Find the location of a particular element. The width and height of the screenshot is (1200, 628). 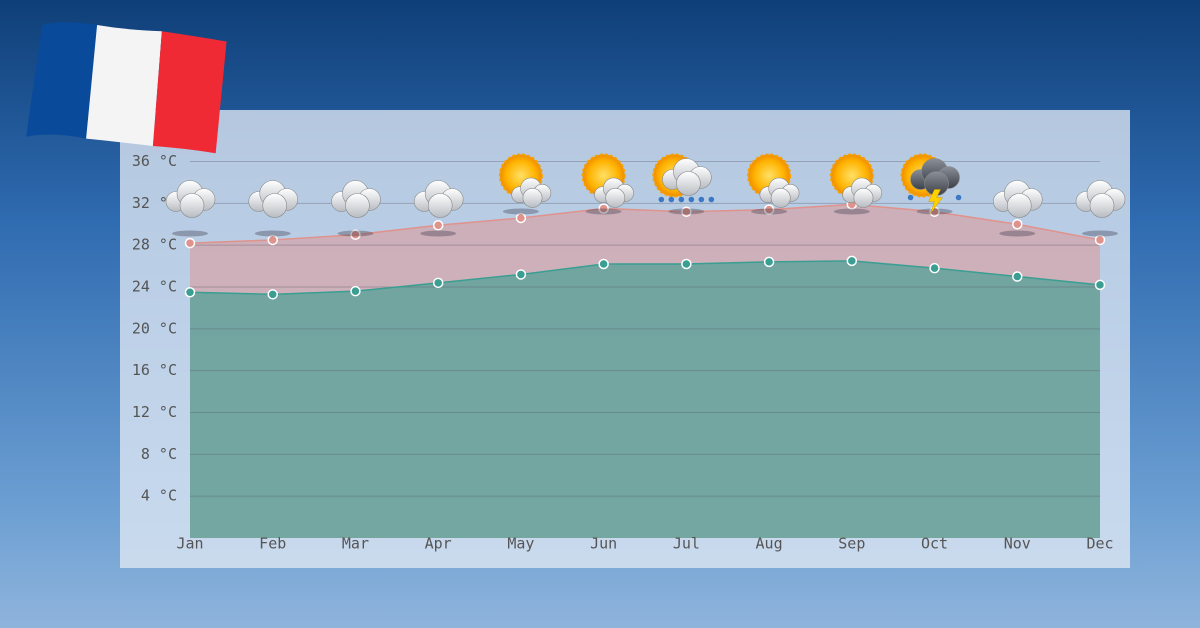

x-tick-label: Jan is located at coordinates (189, 544).